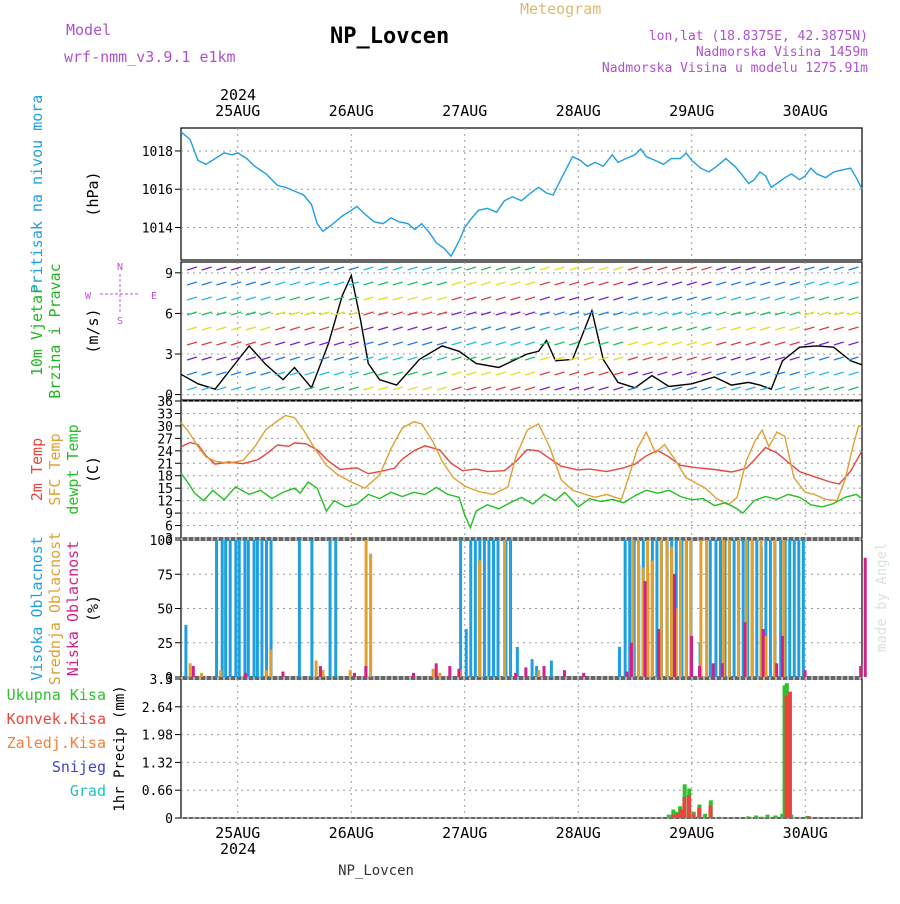 This screenshot has width=900, height=904. What do you see at coordinates (521, 501) in the screenshot?
I see `series-line` at bounding box center [521, 501].